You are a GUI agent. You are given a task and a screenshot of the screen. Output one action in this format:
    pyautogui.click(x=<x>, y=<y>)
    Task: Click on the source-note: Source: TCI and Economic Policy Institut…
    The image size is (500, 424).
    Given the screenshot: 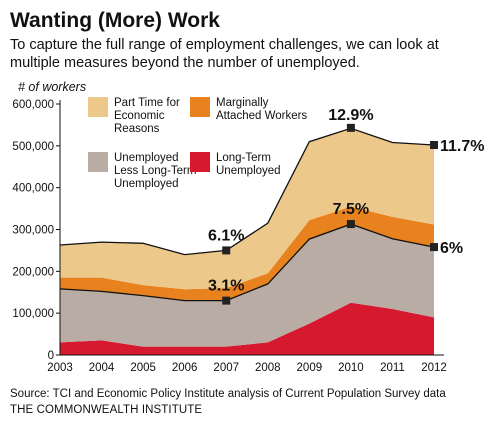 What is the action you would take?
    pyautogui.click(x=228, y=394)
    